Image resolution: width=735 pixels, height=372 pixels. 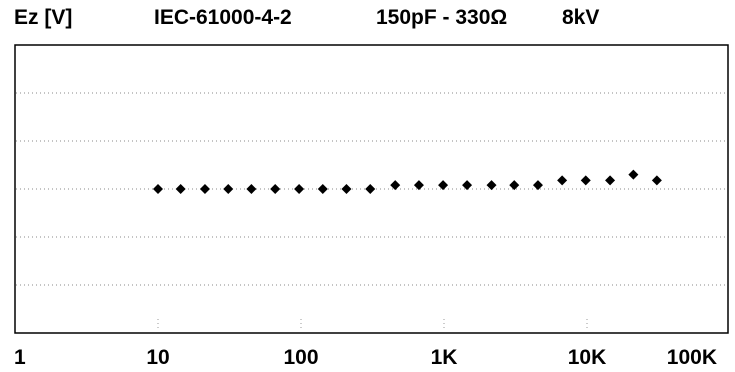 What do you see at coordinates (20, 357) in the screenshot?
I see `x-tick-label: 1` at bounding box center [20, 357].